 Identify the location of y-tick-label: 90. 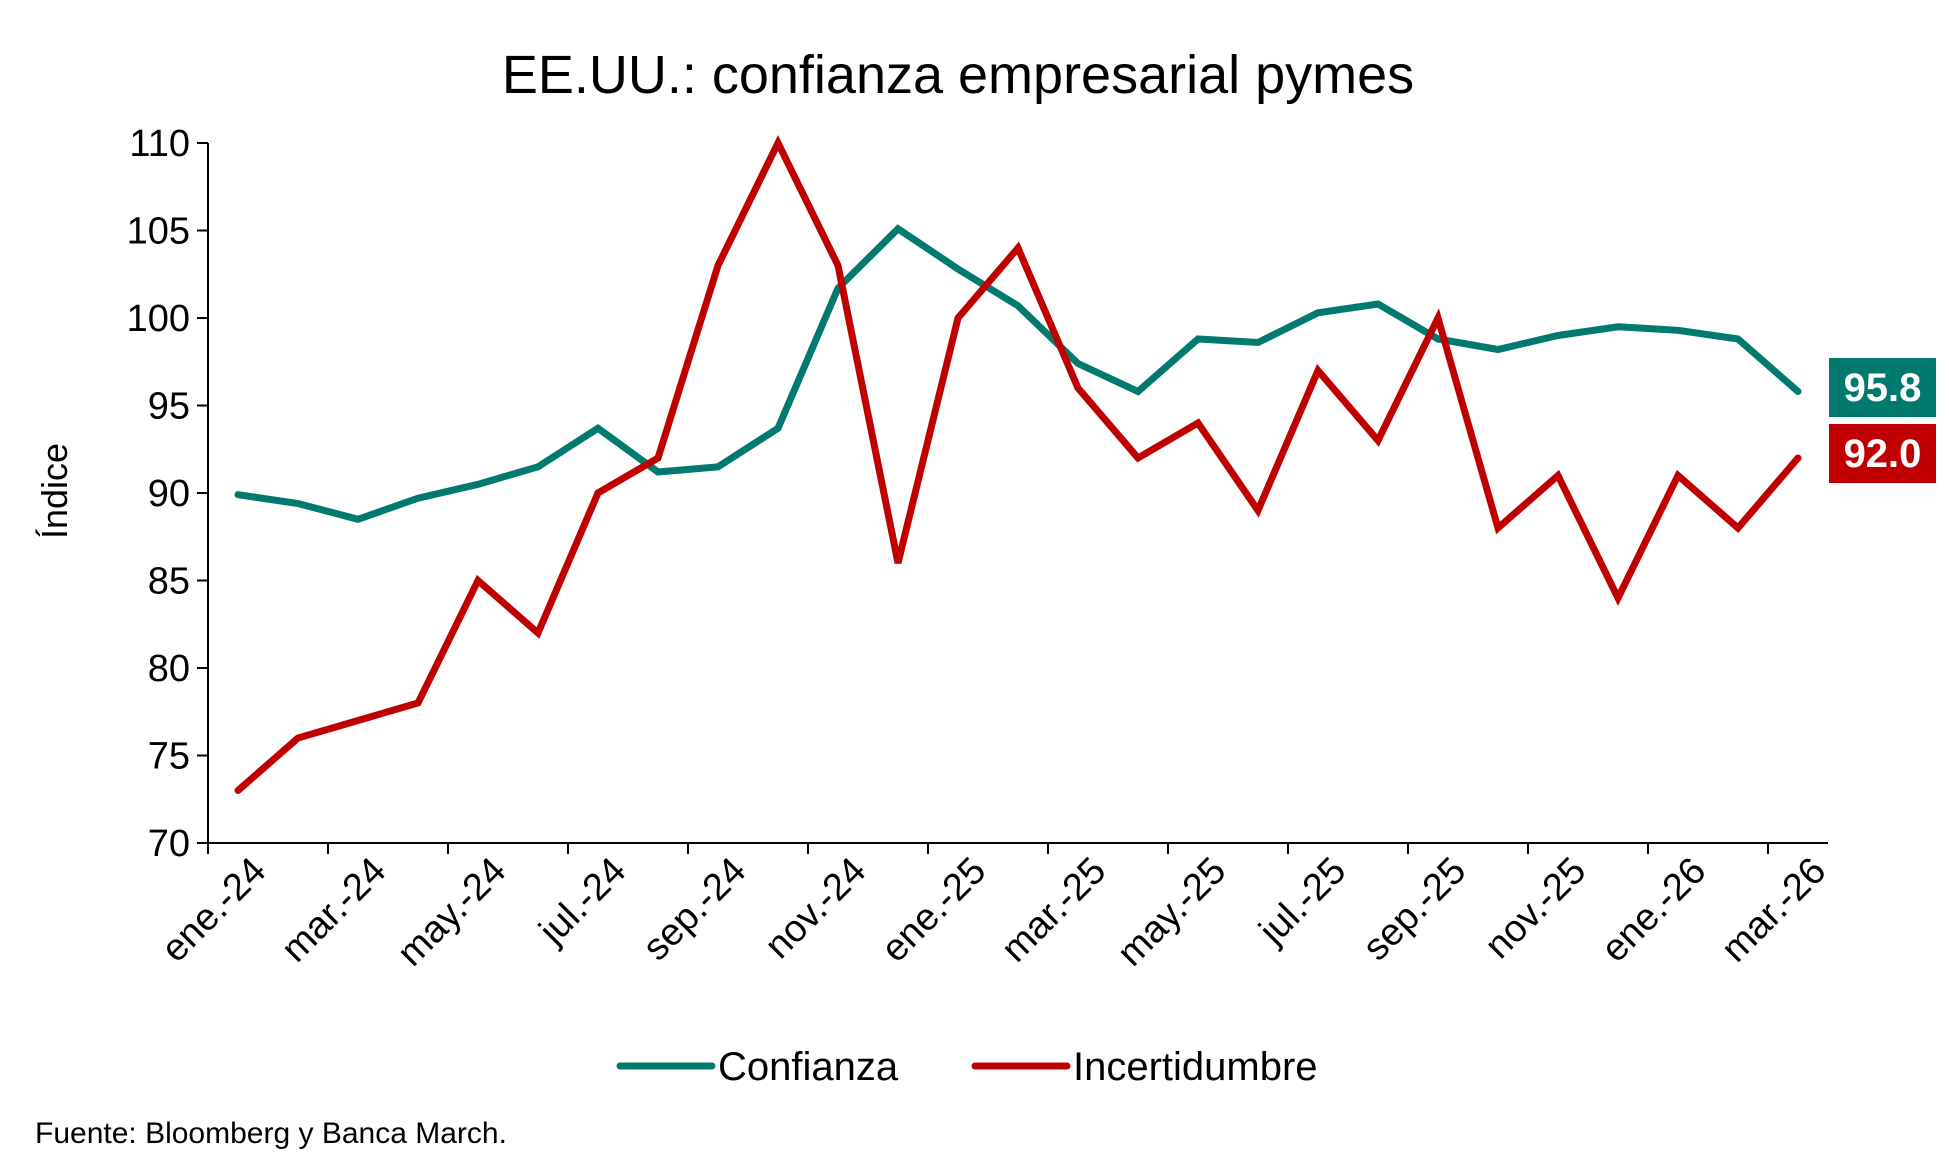
(169, 494).